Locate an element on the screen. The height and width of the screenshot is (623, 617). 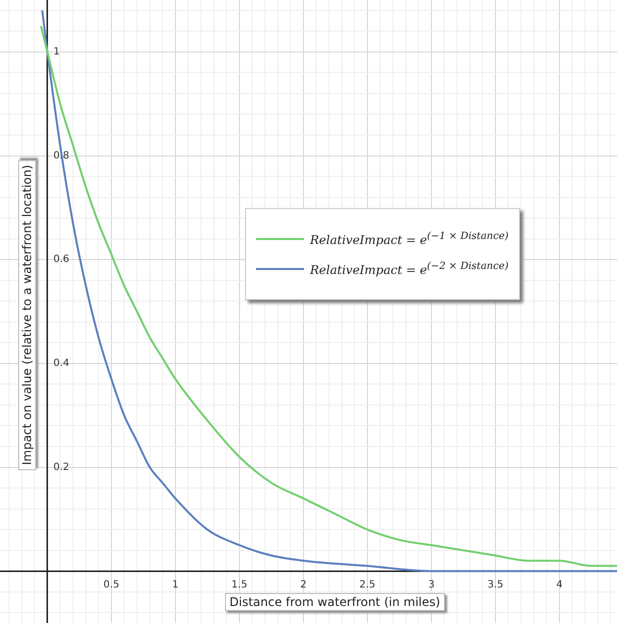
x-axis-title: Distance from waterfront (in miles) is located at coordinates (335, 602).